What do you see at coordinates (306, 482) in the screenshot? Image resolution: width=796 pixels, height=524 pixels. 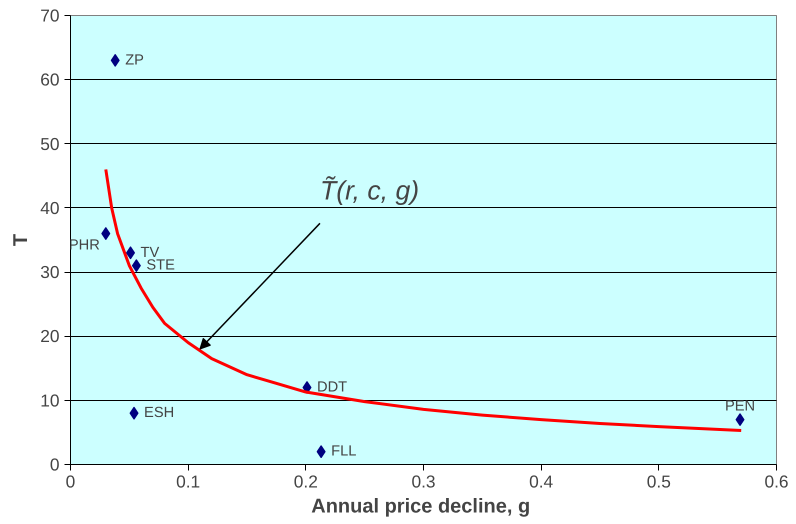 I see `x-tick-label: 0.2` at bounding box center [306, 482].